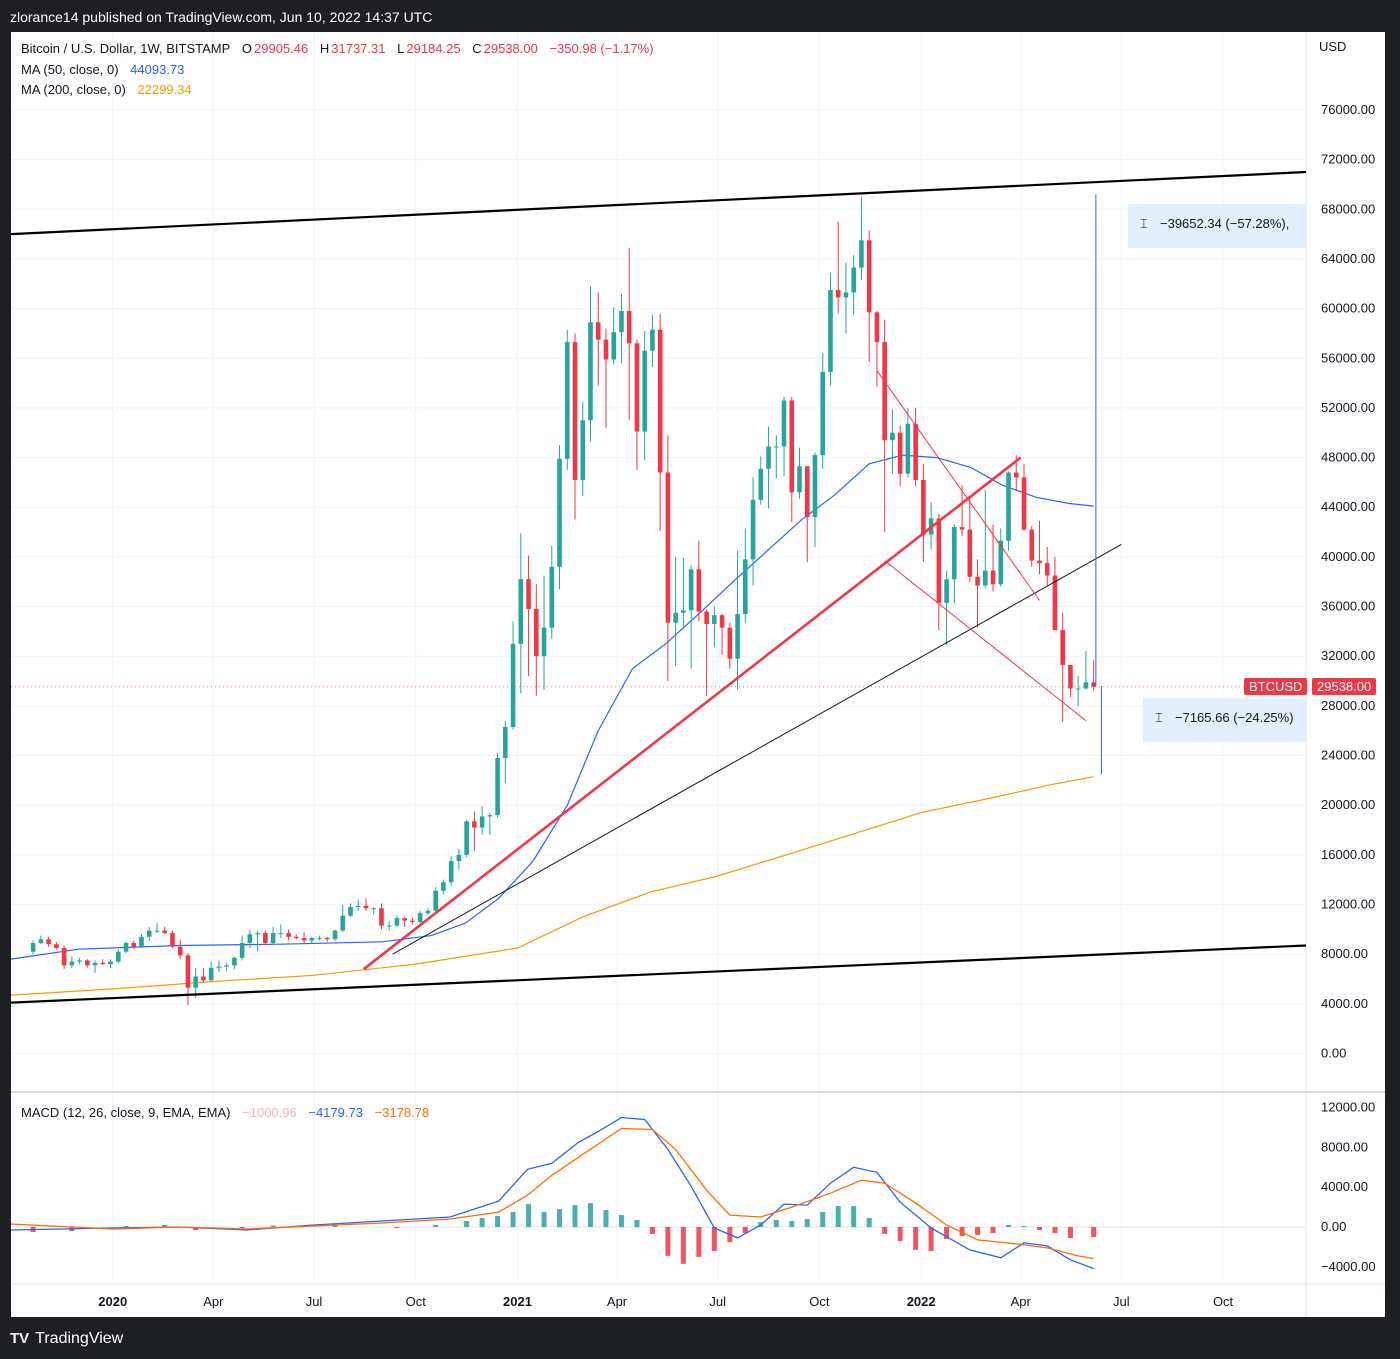 The width and height of the screenshot is (1400, 1359). I want to click on price-tick-label: 76000.00, so click(1348, 109).